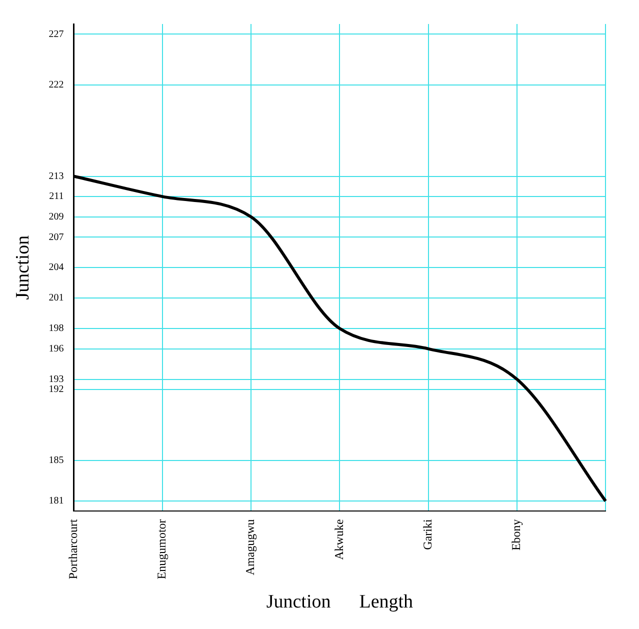 The width and height of the screenshot is (639, 629). What do you see at coordinates (56, 379) in the screenshot?
I see `y-tick-label: 193` at bounding box center [56, 379].